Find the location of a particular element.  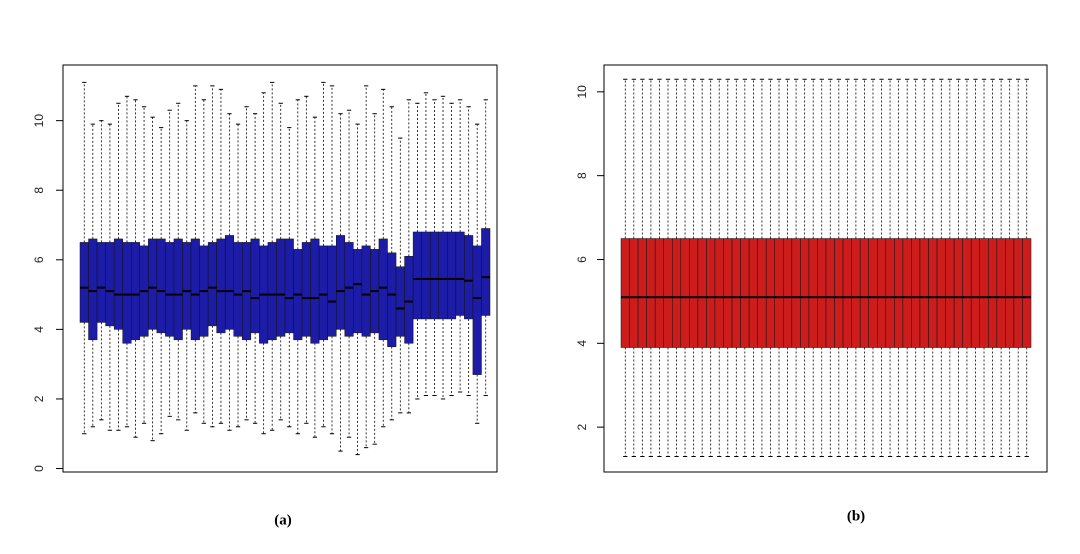

caption: (a) is located at coordinates (283, 520).